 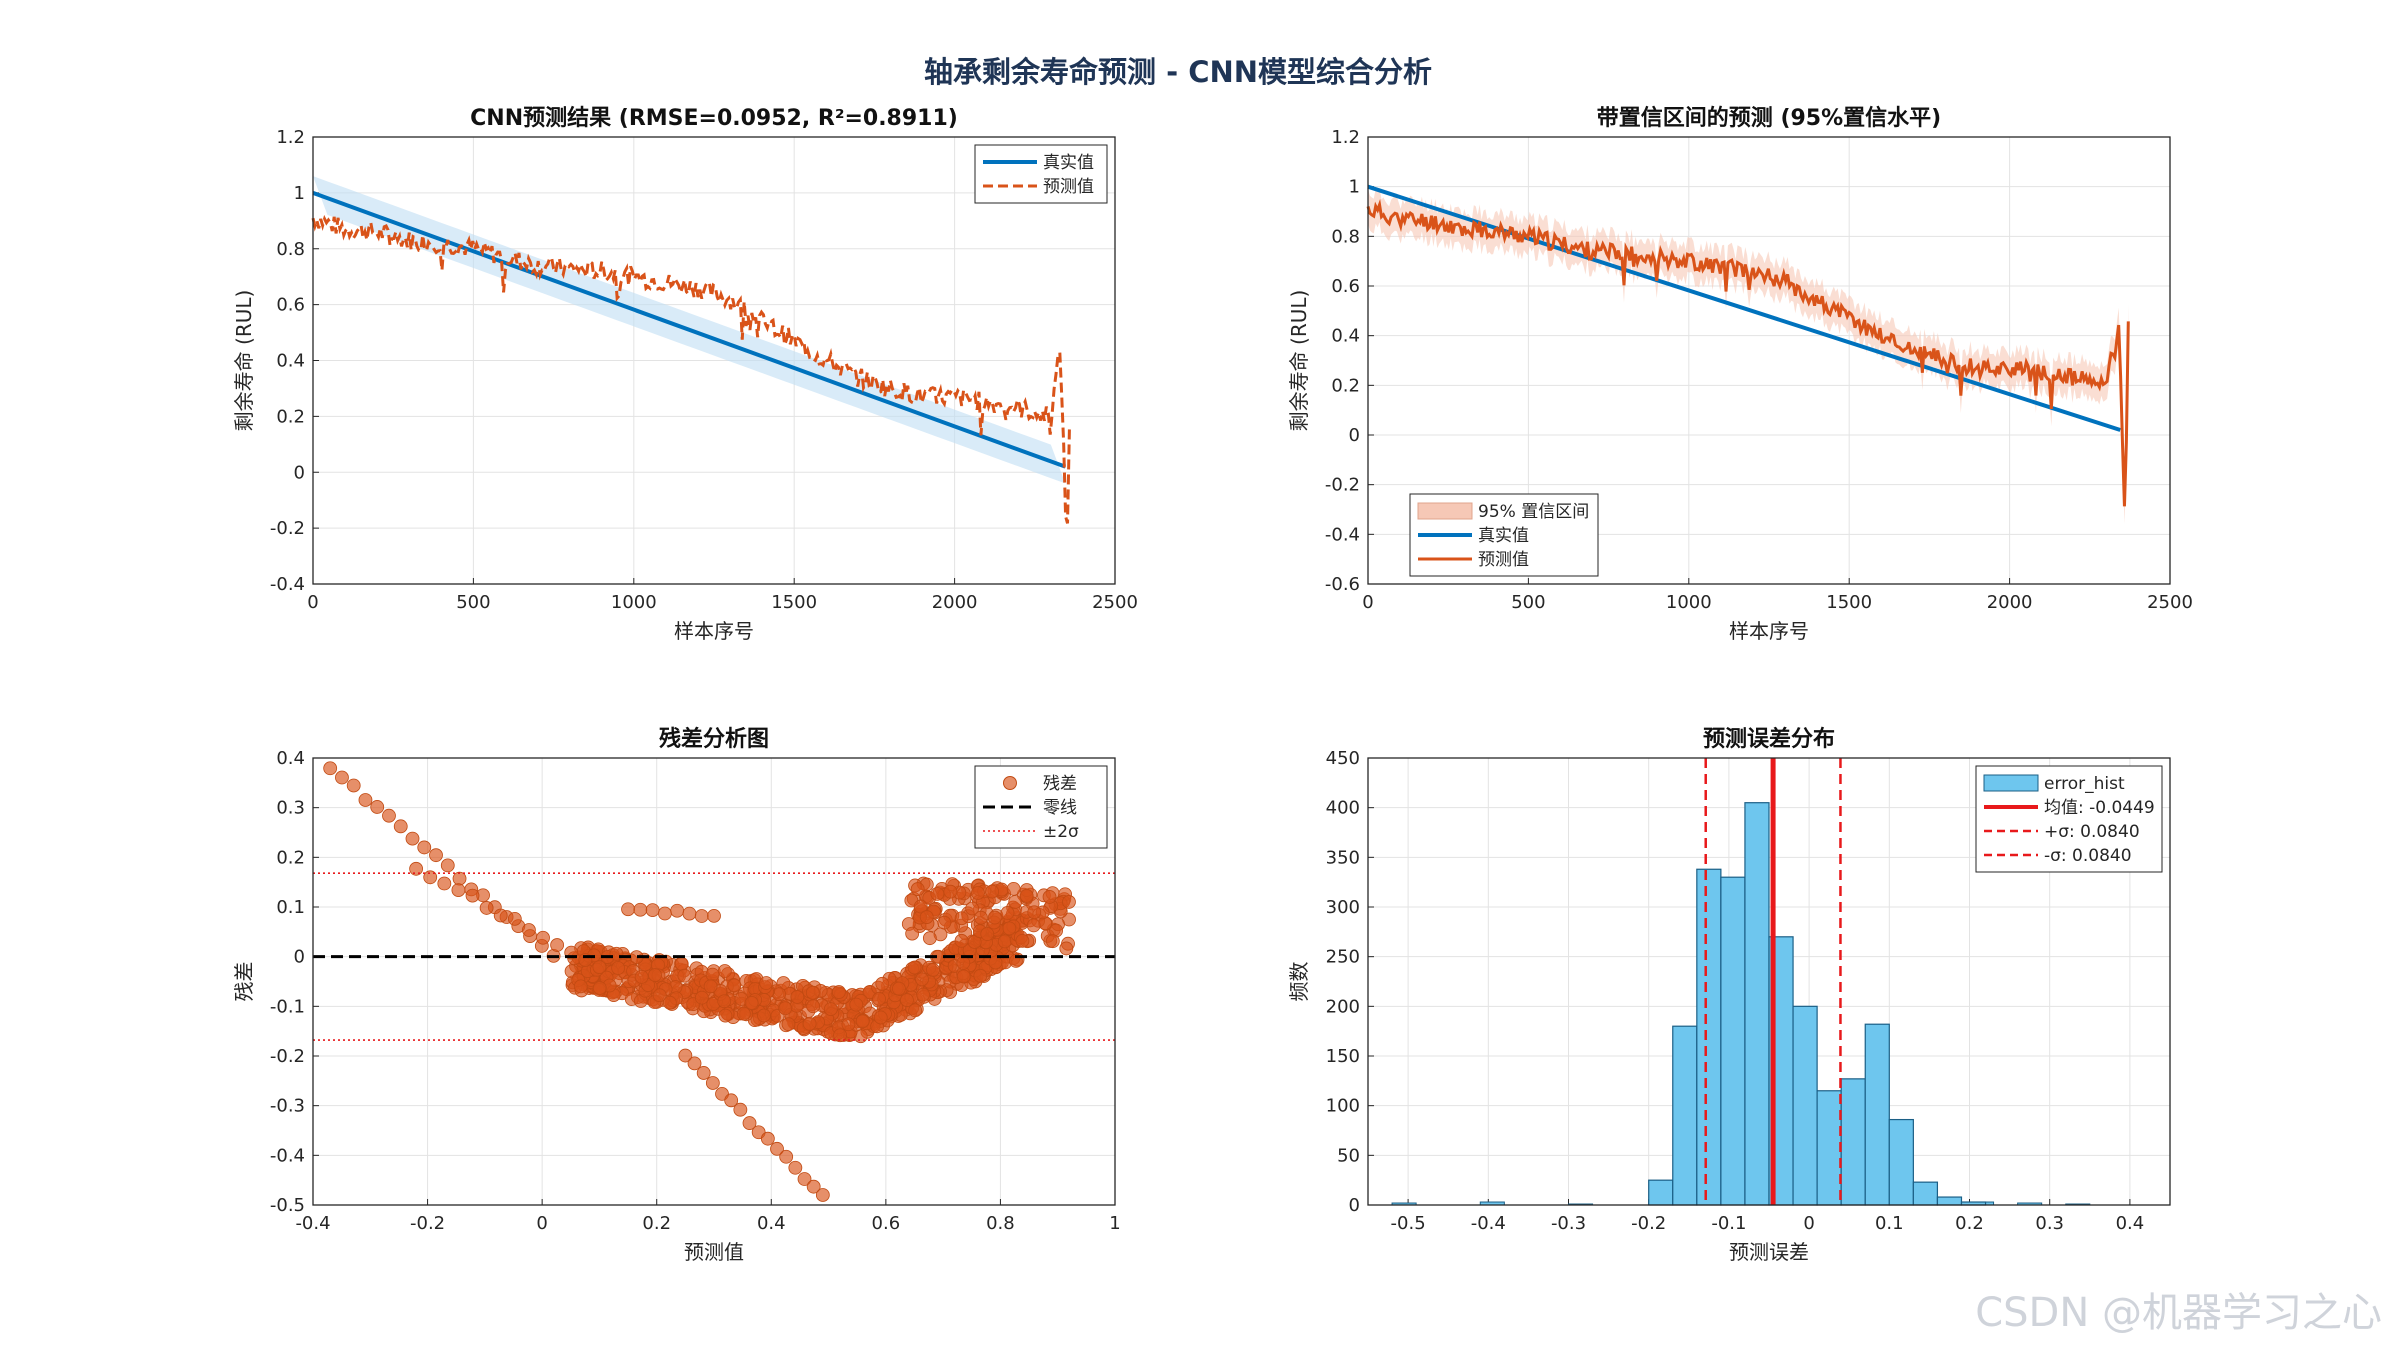 I want to click on axes-title: CNN预测结果 (RMSE=0.0952, R²=0.8911), so click(x=714, y=118).